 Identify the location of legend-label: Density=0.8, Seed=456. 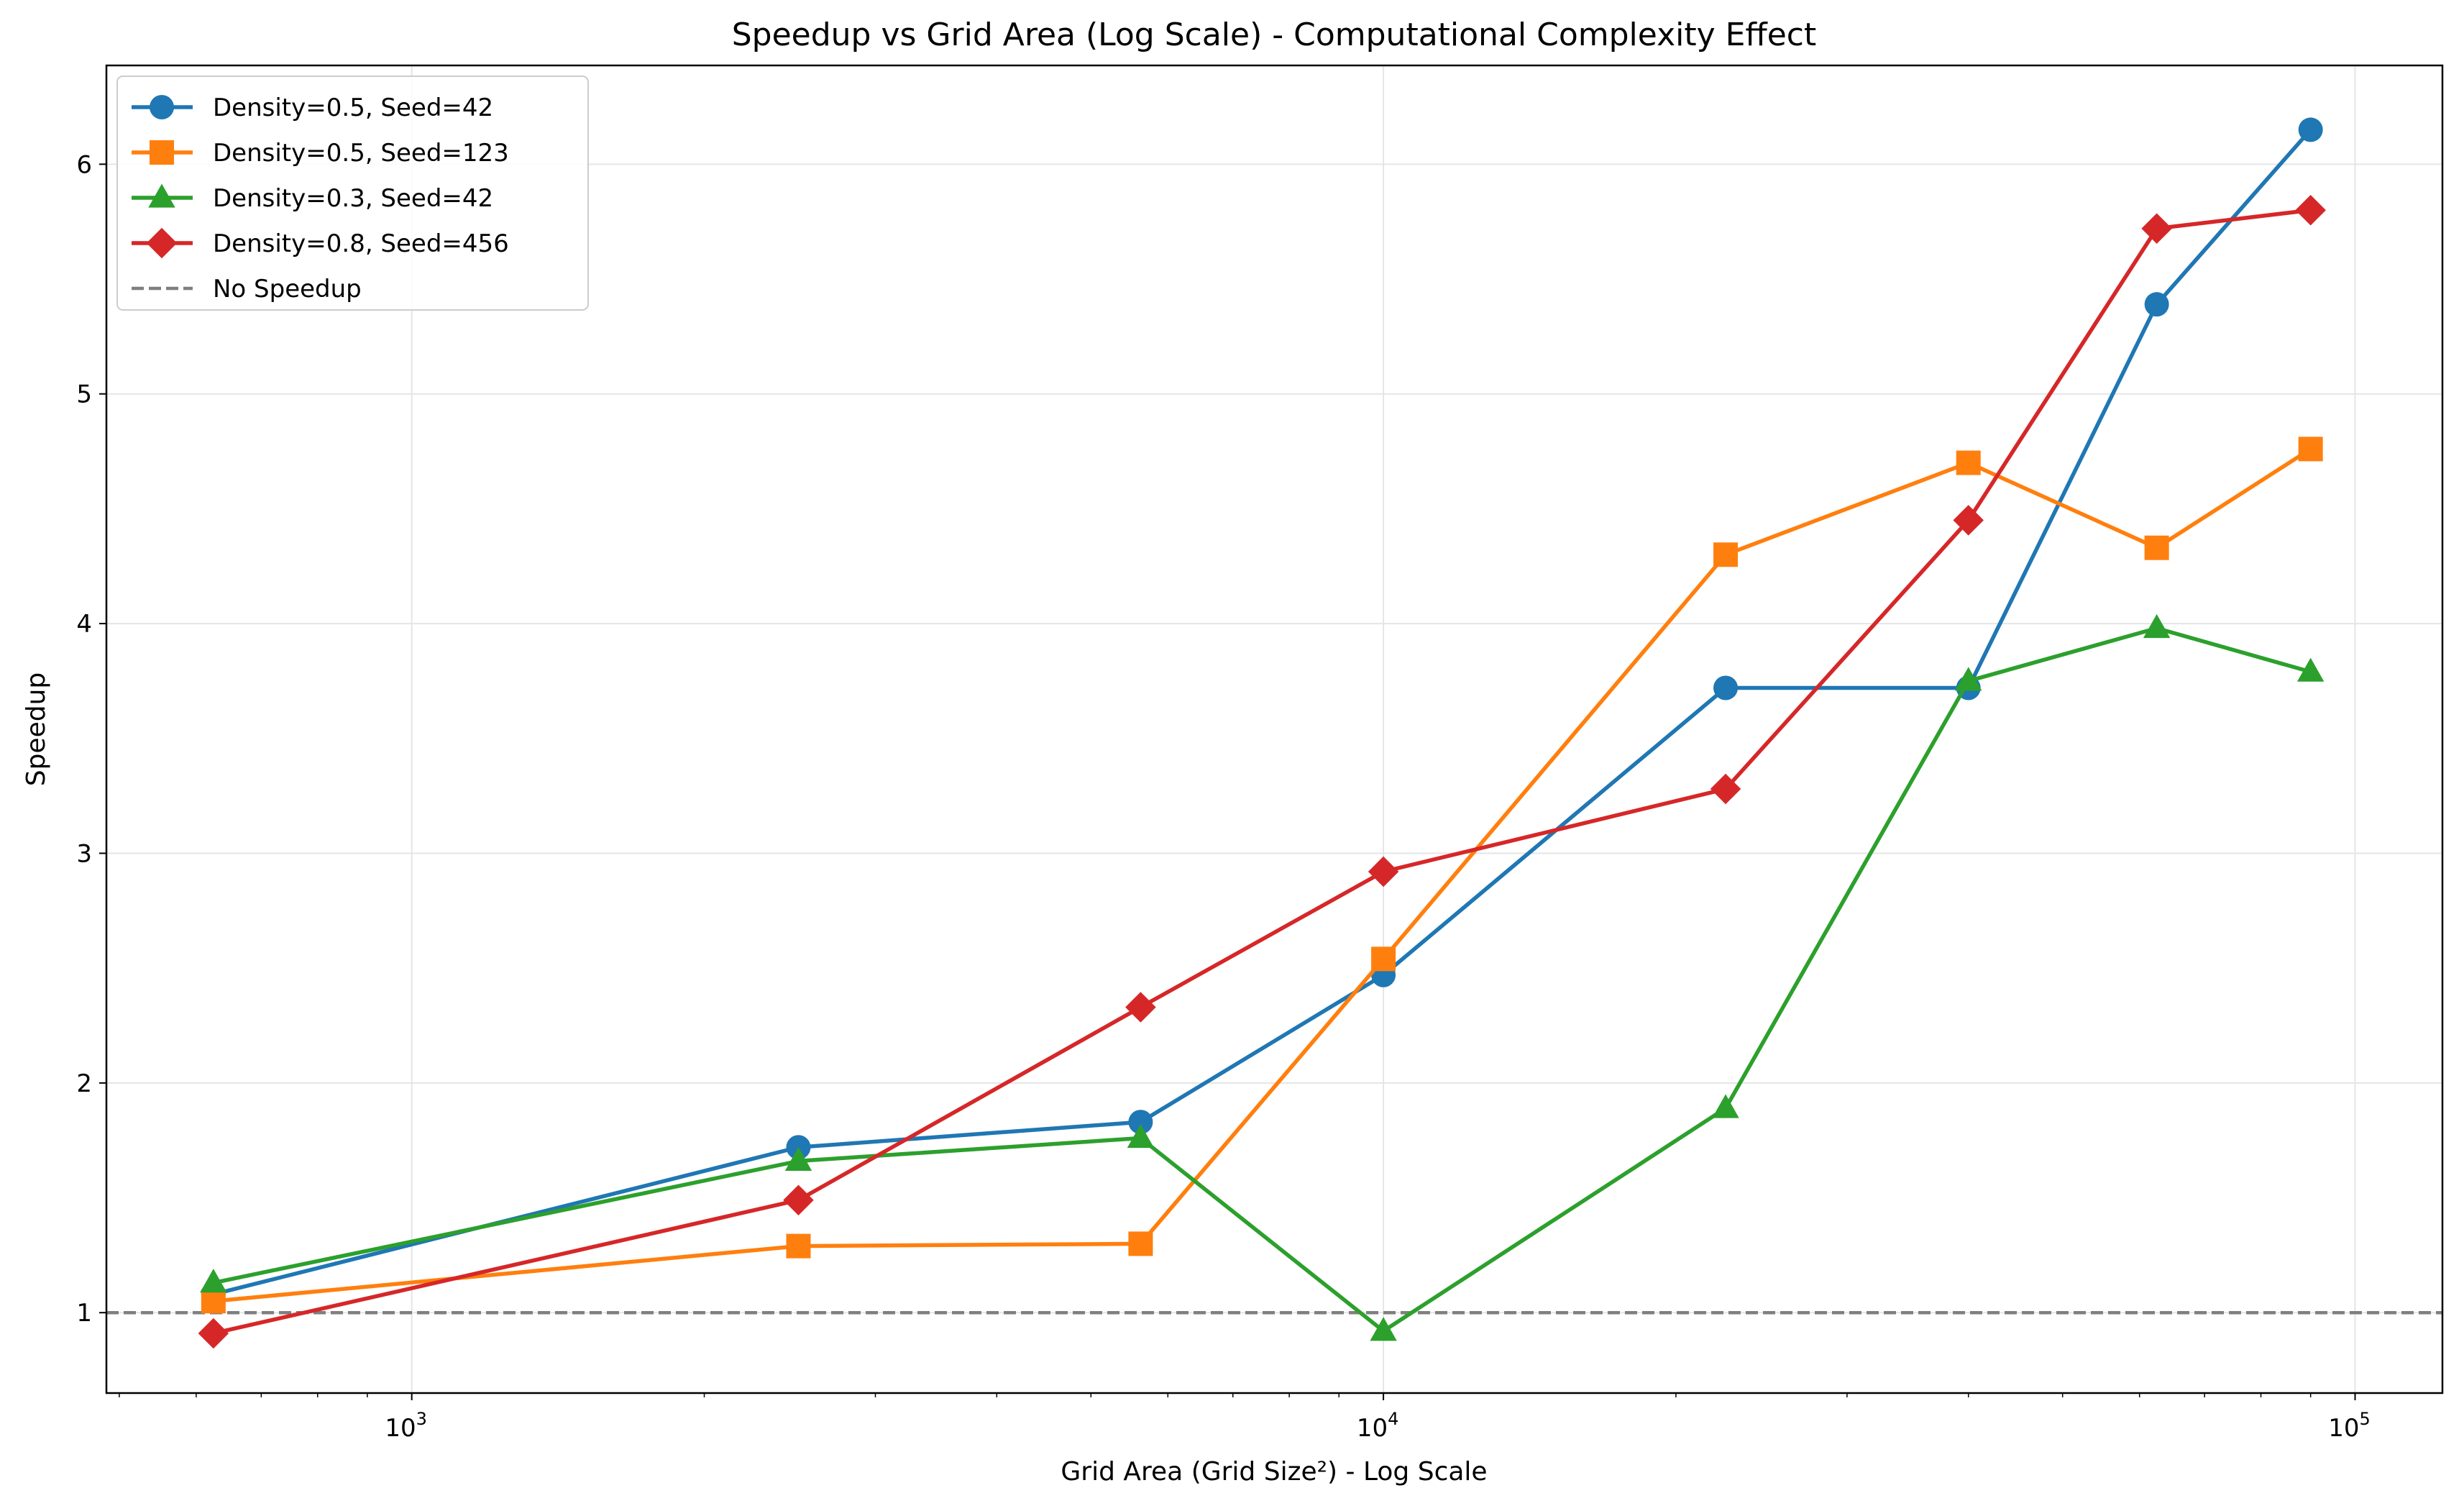
(361, 244).